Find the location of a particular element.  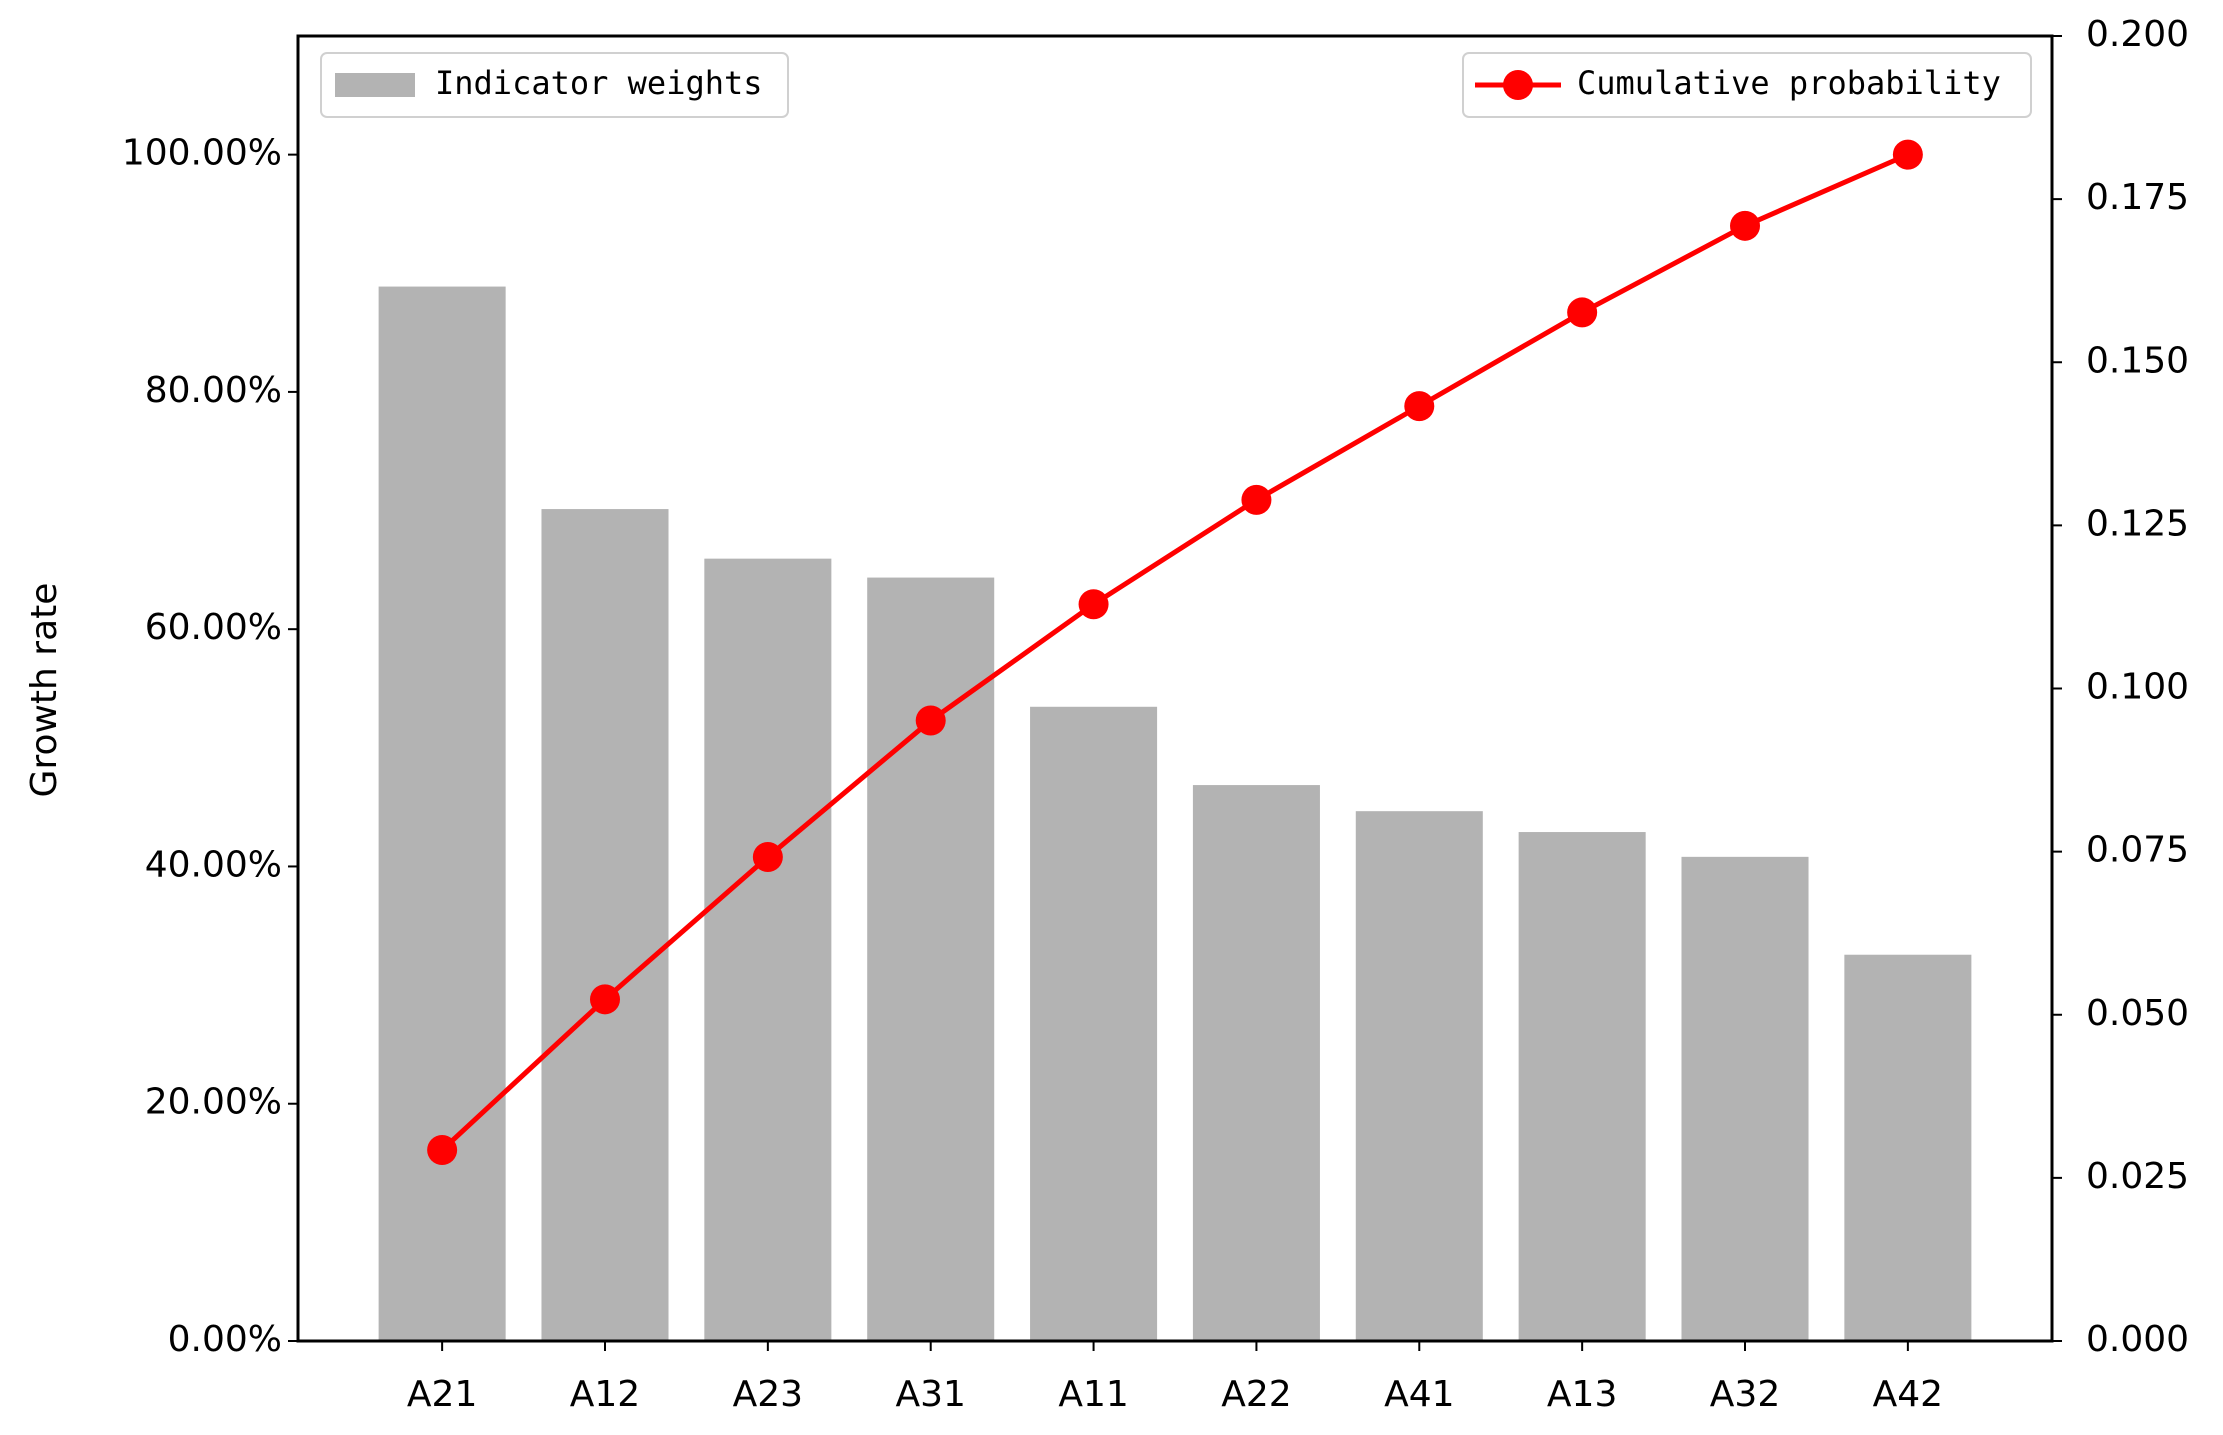

y2-tick-label: 0.150 is located at coordinates (2137, 360).